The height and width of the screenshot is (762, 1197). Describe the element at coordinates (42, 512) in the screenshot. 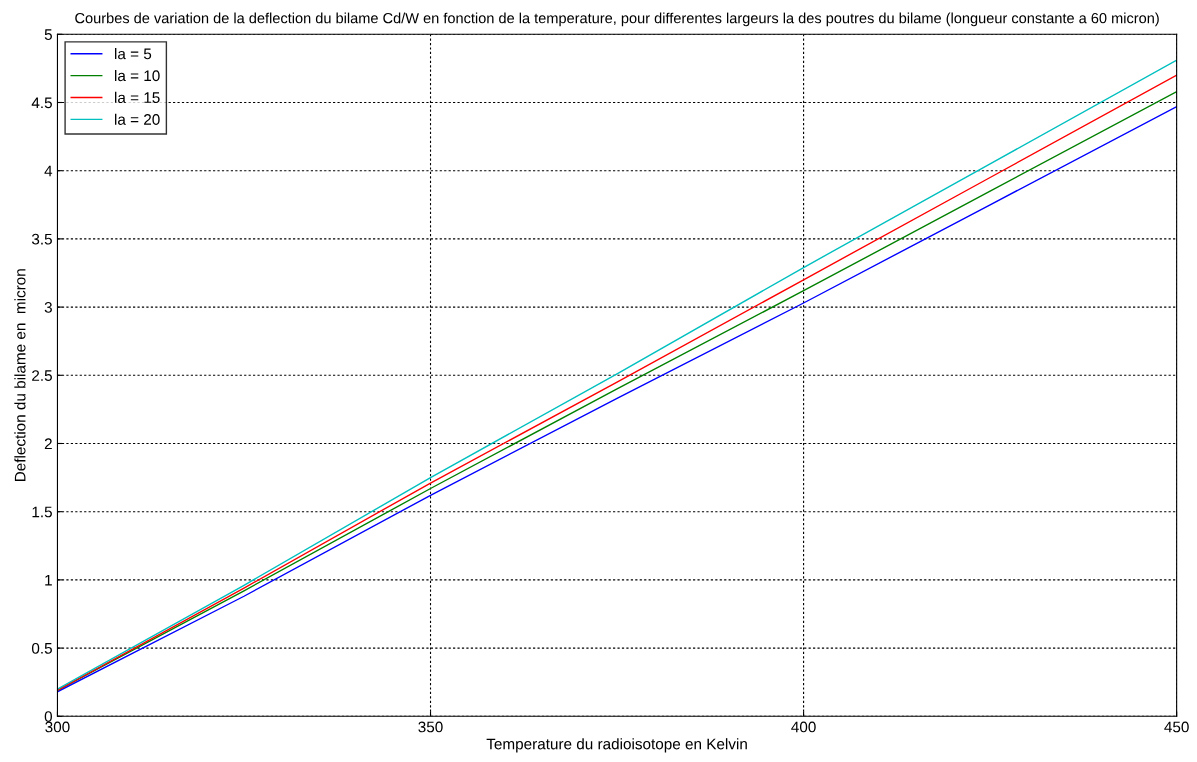

I see `y-tick-label: 1.5` at that location.